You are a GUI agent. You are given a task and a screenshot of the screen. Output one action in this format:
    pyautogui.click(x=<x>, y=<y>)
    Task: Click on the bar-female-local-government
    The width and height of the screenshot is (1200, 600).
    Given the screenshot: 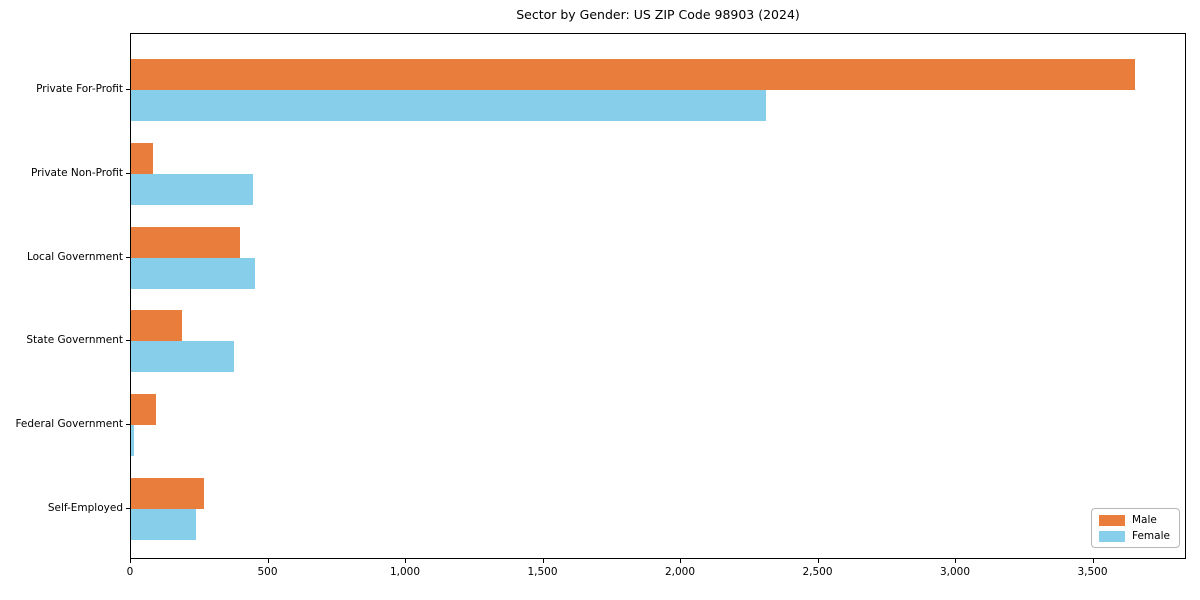 What is the action you would take?
    pyautogui.click(x=193, y=273)
    